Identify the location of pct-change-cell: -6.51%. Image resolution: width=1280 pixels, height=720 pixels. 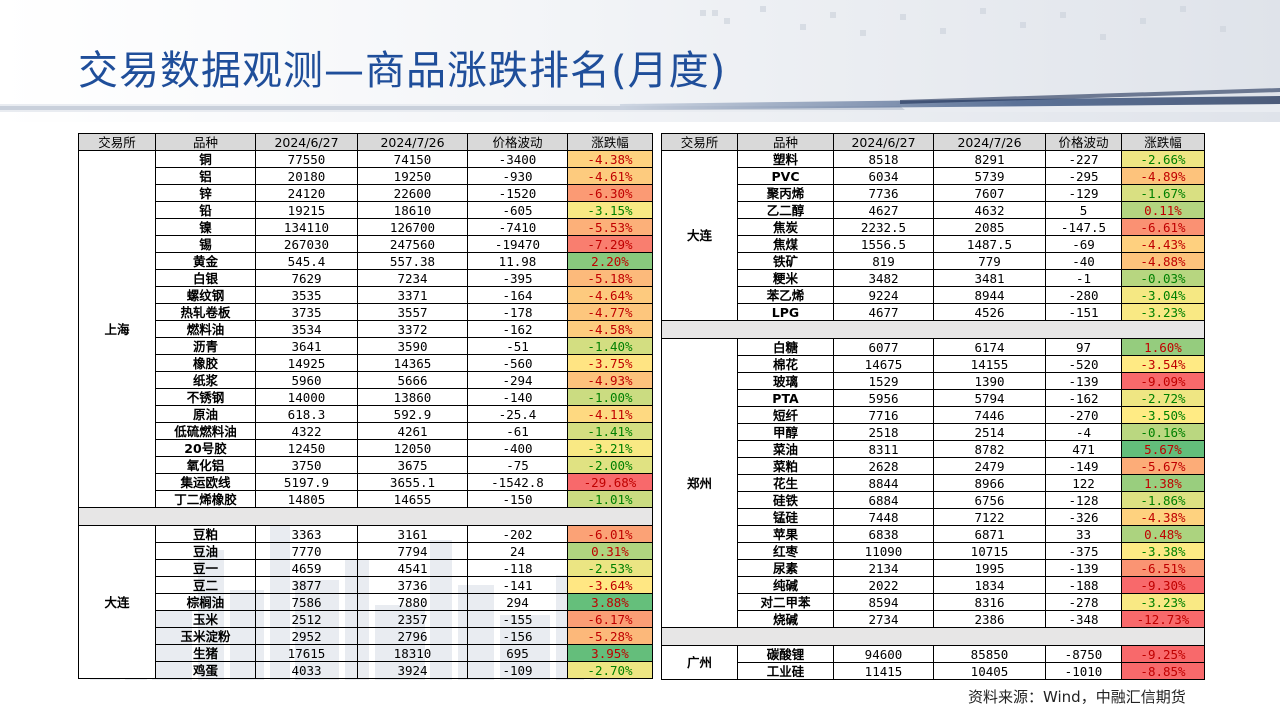
(1163, 568).